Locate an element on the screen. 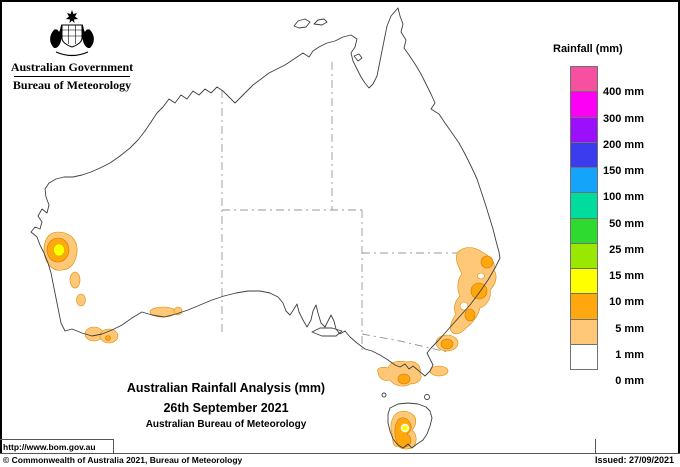 This screenshot has height=467, width=680. rain-yellow-tas is located at coordinates (405, 428).